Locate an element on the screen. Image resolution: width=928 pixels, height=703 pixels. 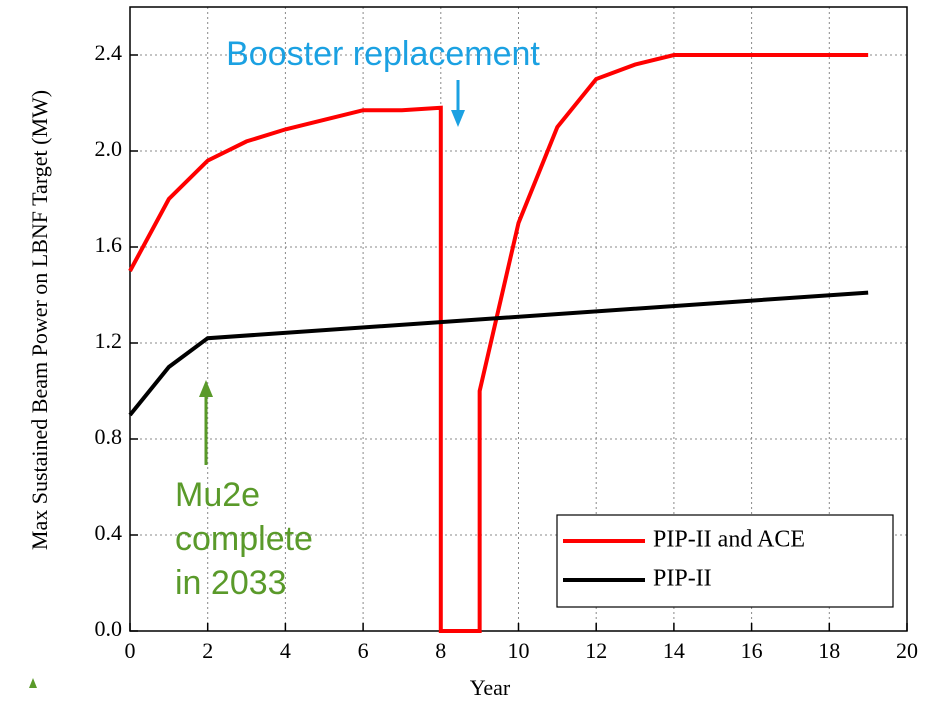
x-tick-label: 0 is located at coordinates (130, 650).